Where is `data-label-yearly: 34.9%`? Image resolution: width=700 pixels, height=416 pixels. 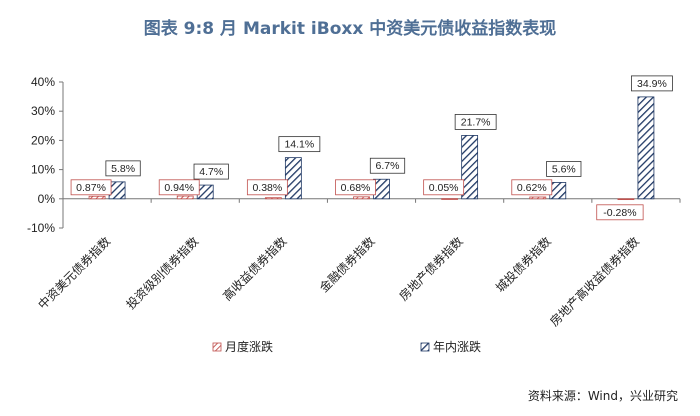
data-label-yearly: 34.9% is located at coordinates (652, 84).